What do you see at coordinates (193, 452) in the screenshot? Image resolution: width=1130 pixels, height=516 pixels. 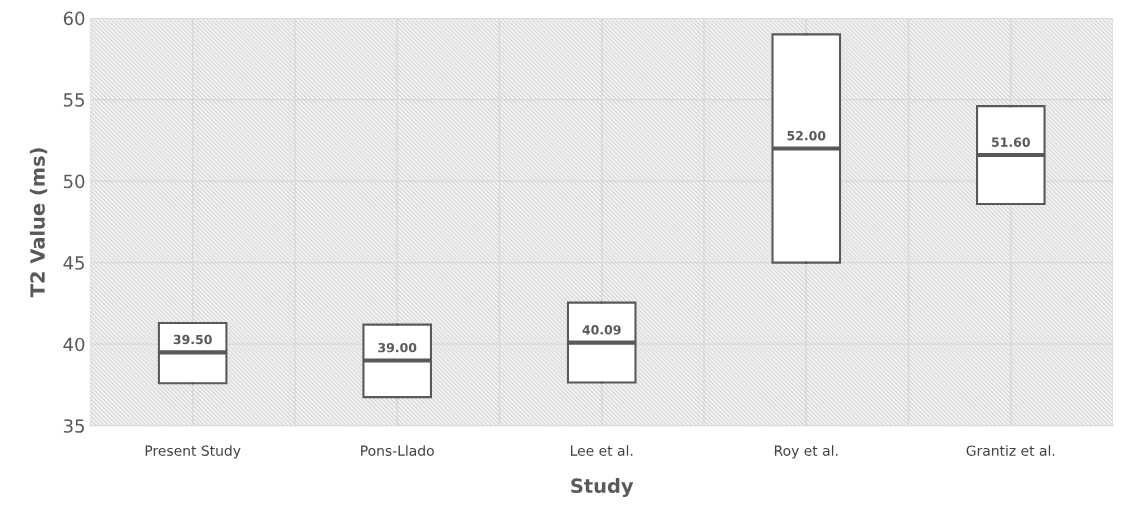 I see `x-tick-label: Present Study` at bounding box center [193, 452].